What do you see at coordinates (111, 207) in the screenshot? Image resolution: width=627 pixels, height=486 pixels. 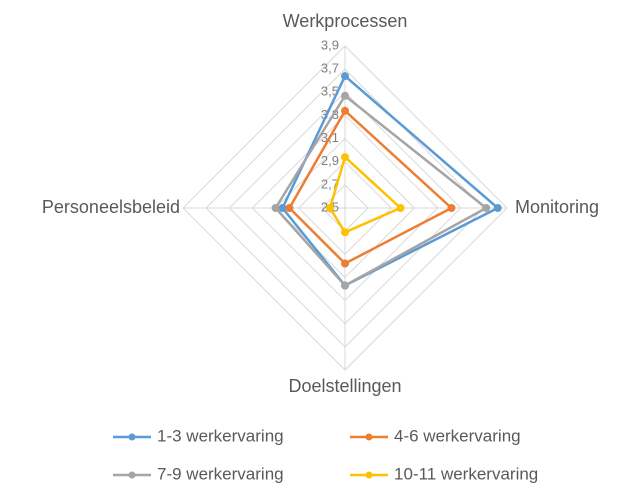 I see `axis-label: Personeelsbeleid` at bounding box center [111, 207].